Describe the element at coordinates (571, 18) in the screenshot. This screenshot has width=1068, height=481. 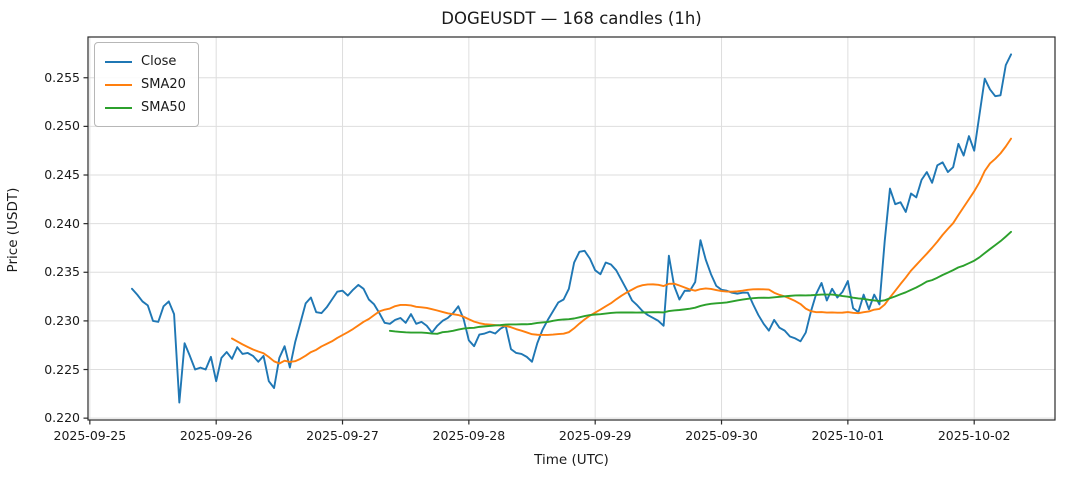
I see `chart-title: DOGEUSDT — 168 candles (1h)` at that location.